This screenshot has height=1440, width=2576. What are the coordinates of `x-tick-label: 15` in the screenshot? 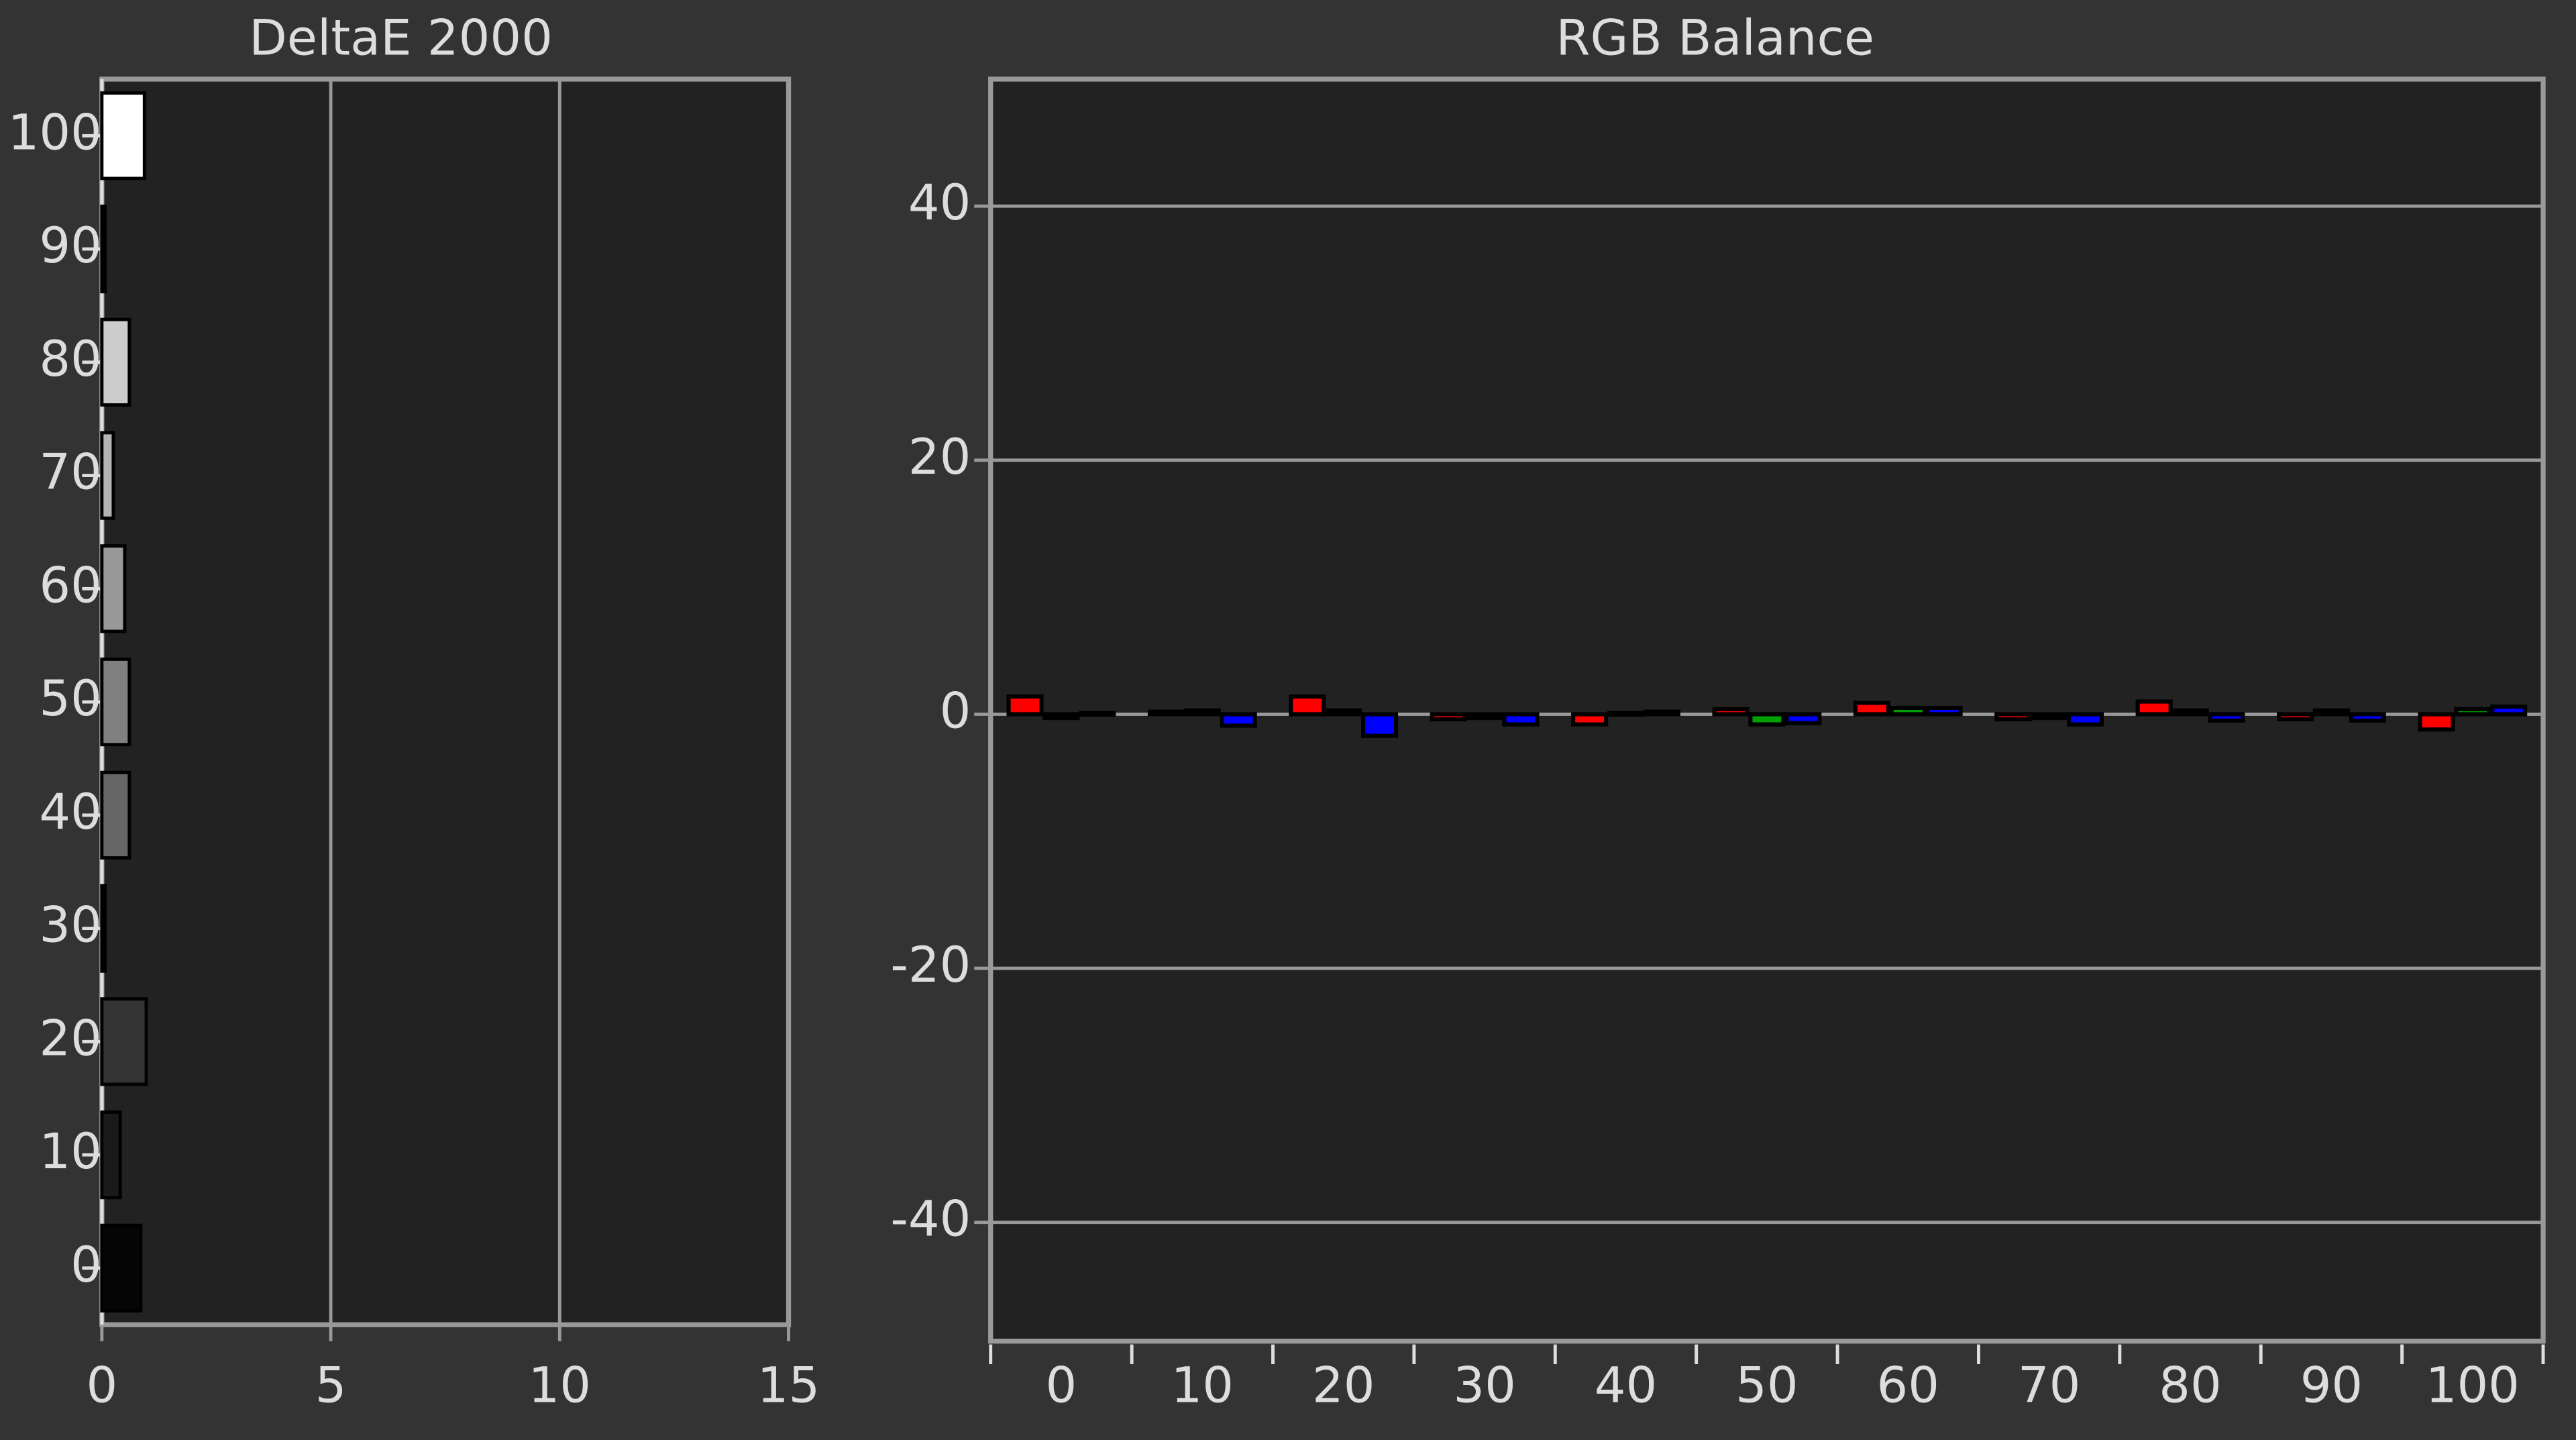 It's located at (788, 1386).